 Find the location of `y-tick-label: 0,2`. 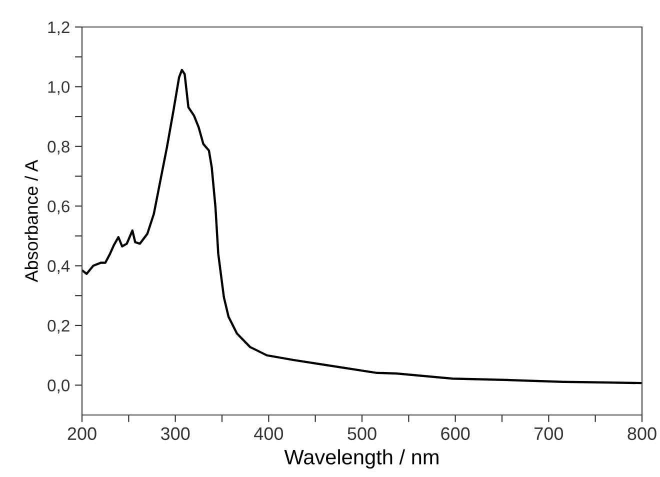

y-tick-label: 0,2 is located at coordinates (59, 327).